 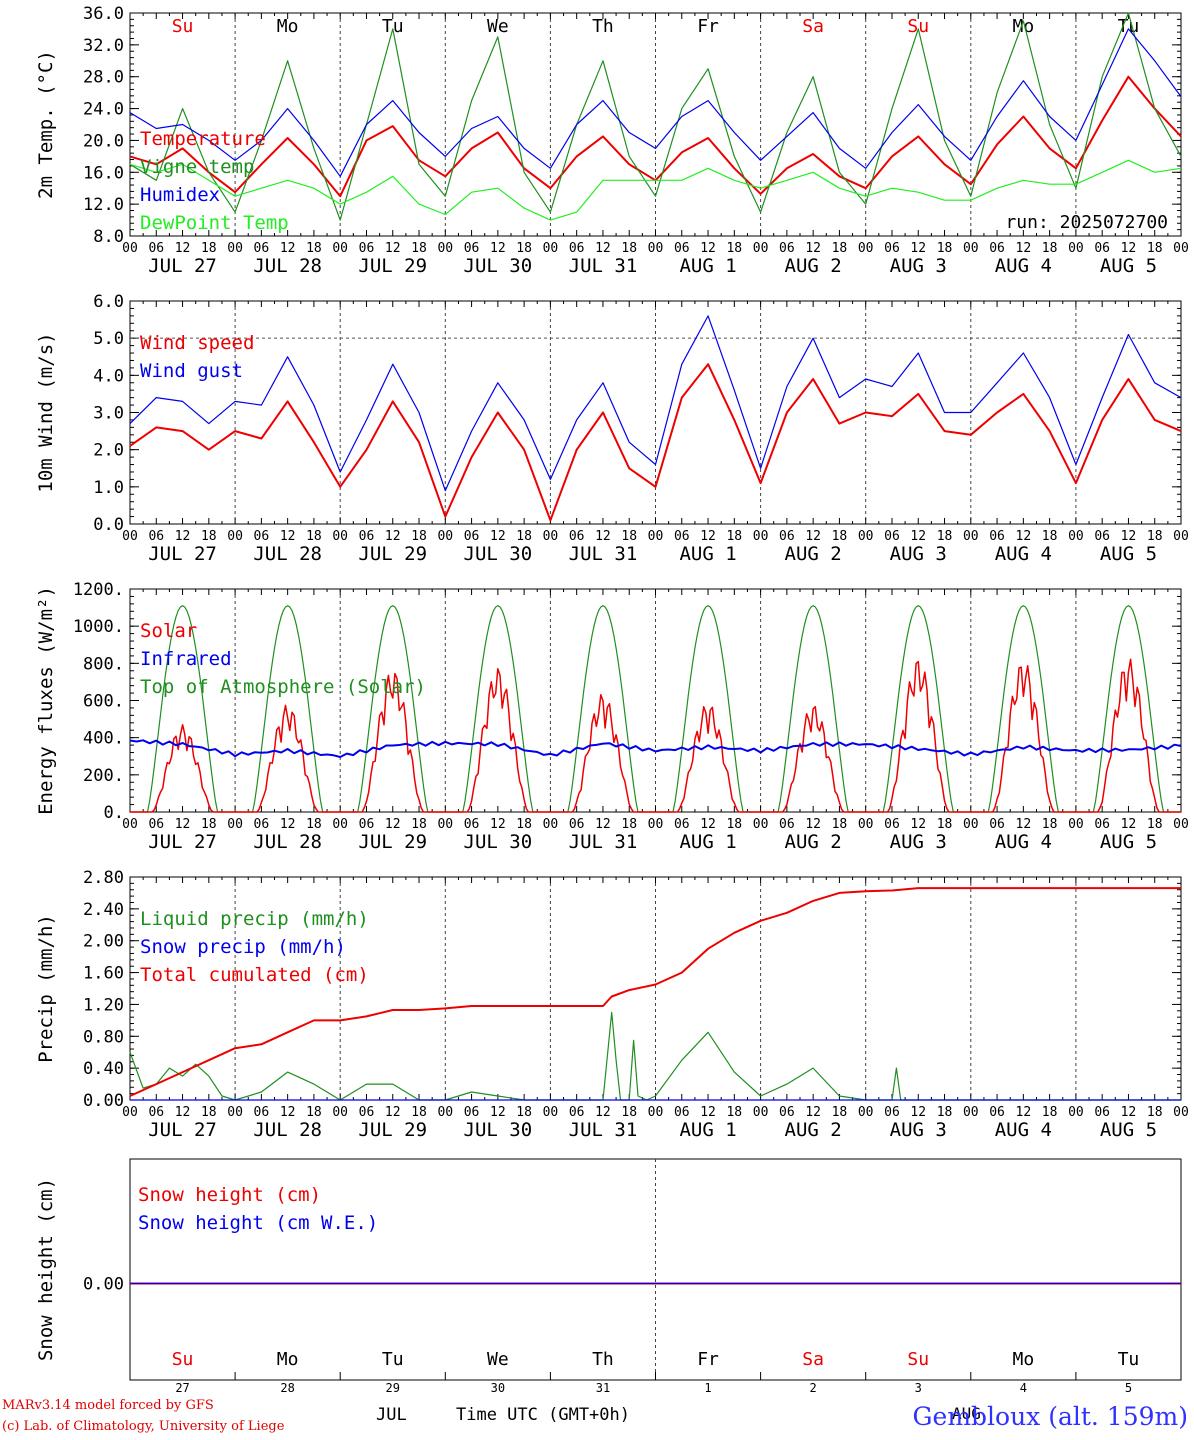 I want to click on y-tick-label: 8.0, so click(x=108, y=237).